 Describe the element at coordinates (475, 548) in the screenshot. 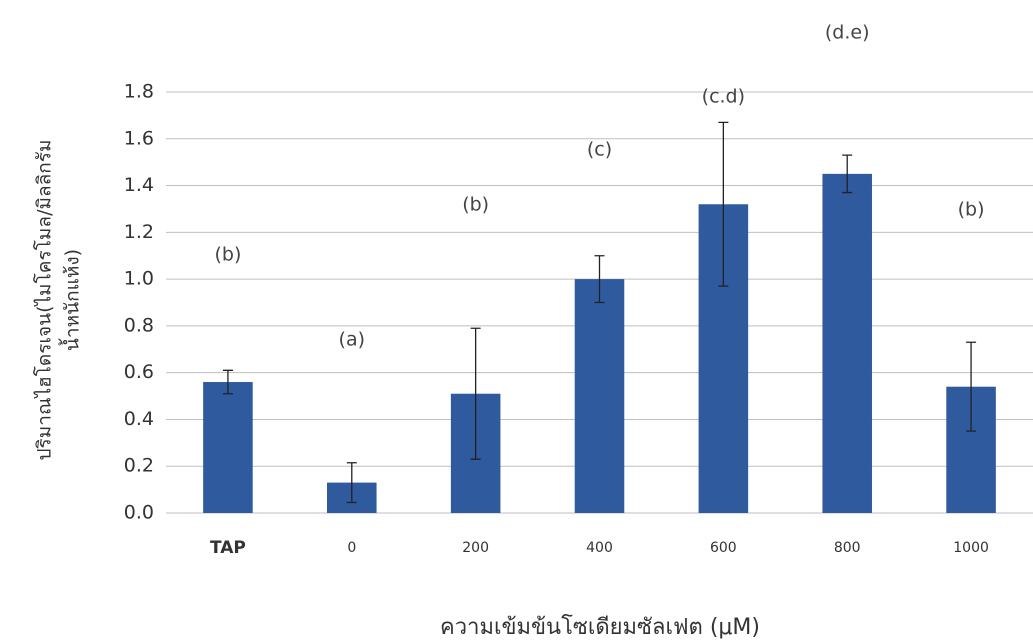

I see `x-tick-label: 200` at that location.